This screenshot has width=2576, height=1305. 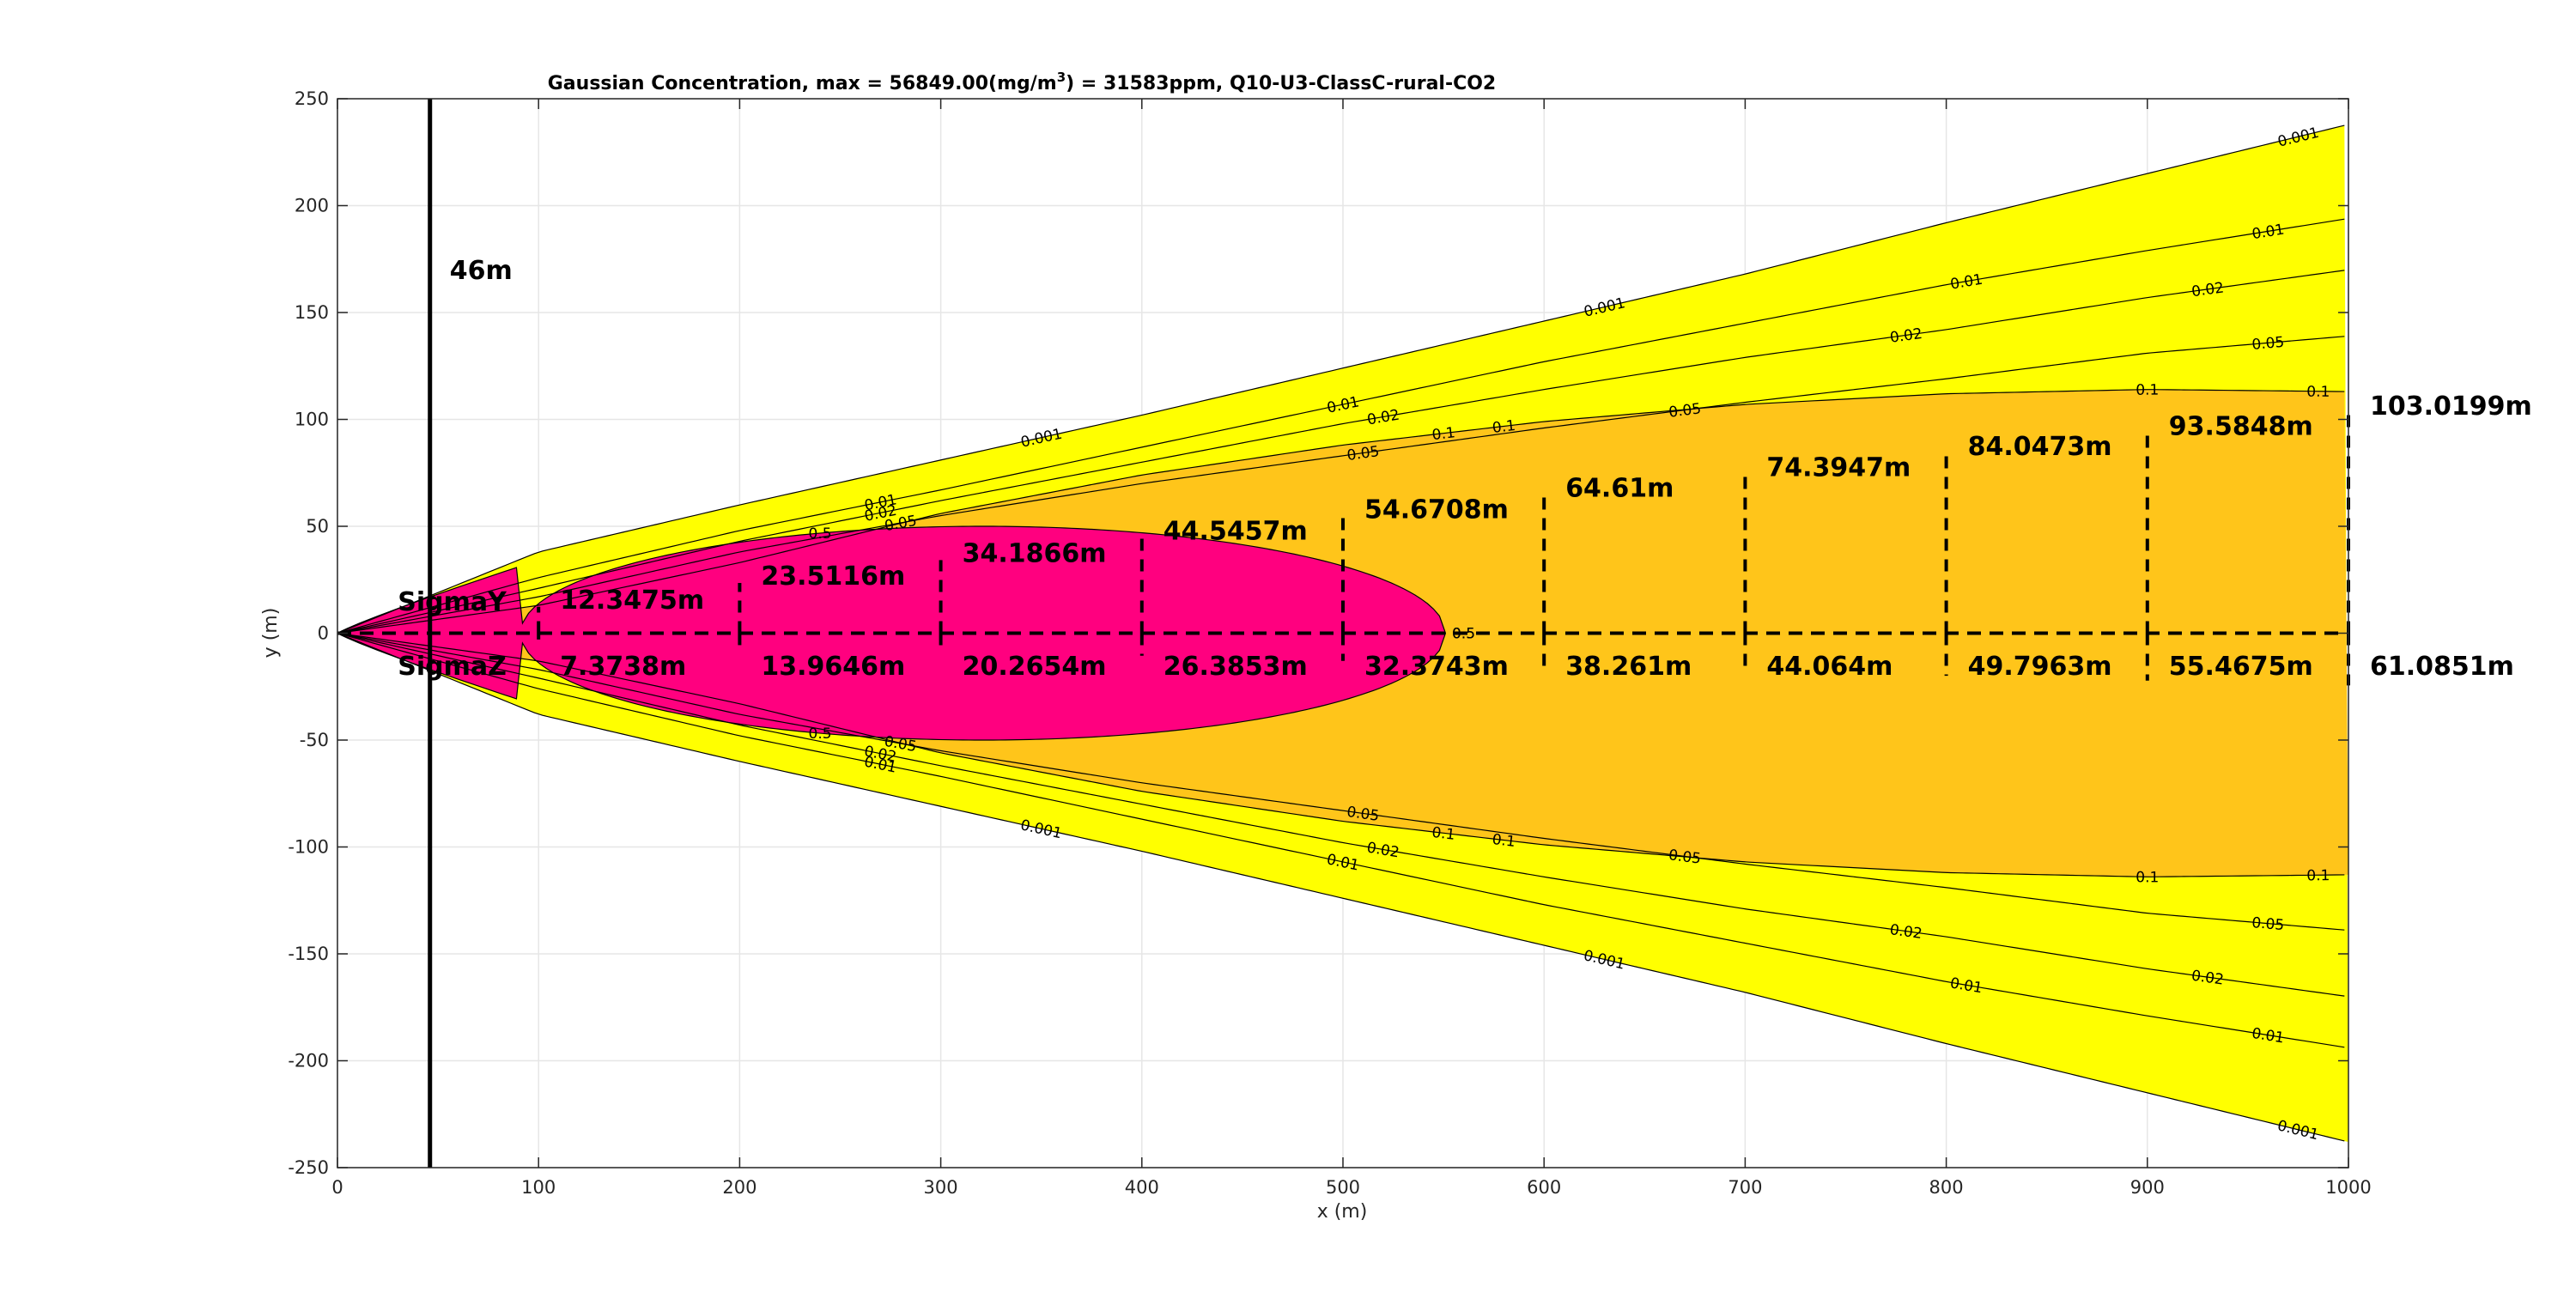 I want to click on x-tick-label: 0, so click(x=337, y=1187).